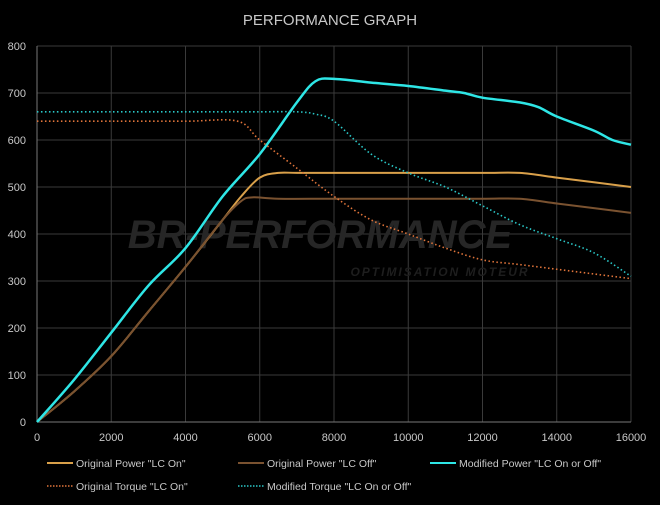 This screenshot has height=505, width=660. What do you see at coordinates (17, 47) in the screenshot?
I see `y-tick-label: 800` at bounding box center [17, 47].